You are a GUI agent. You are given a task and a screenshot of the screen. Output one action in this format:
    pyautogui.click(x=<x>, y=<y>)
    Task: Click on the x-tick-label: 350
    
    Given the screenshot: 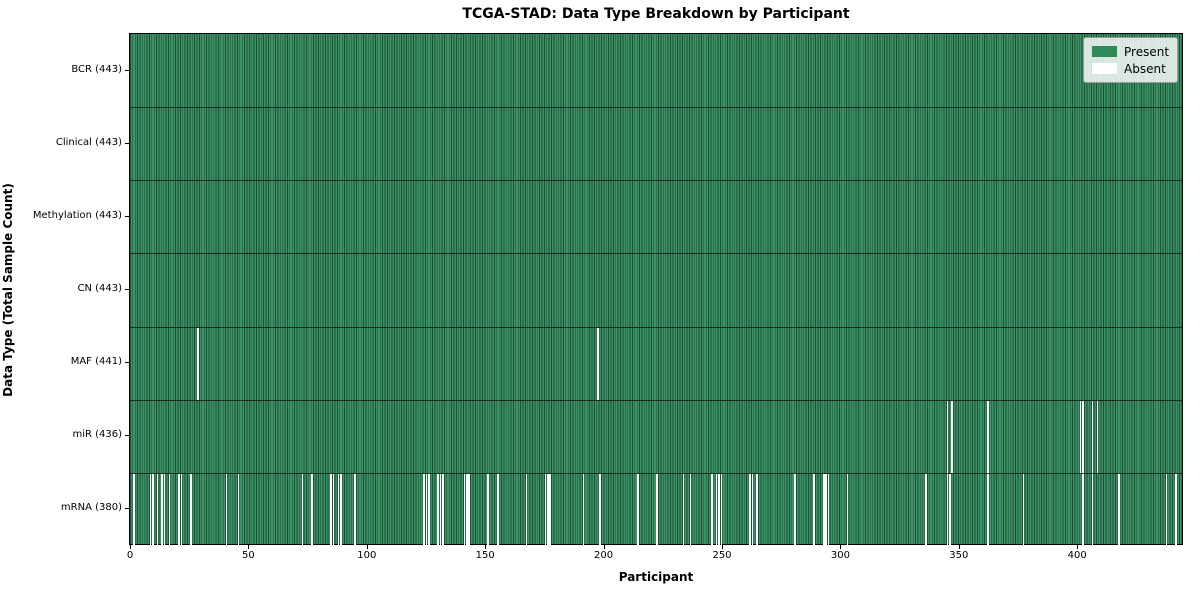 What is the action you would take?
    pyautogui.click(x=959, y=555)
    